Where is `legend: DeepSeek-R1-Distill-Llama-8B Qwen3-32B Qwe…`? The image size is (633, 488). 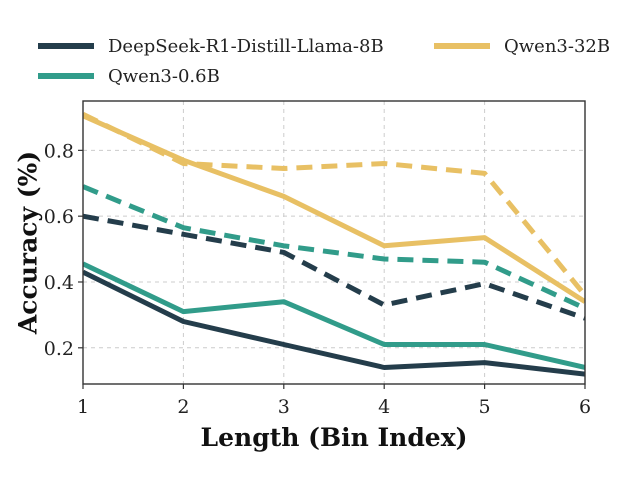
legend: DeepSeek-R1-Distill-Llama-8B Qwen3-32B Qwe… is located at coordinates (324, 61).